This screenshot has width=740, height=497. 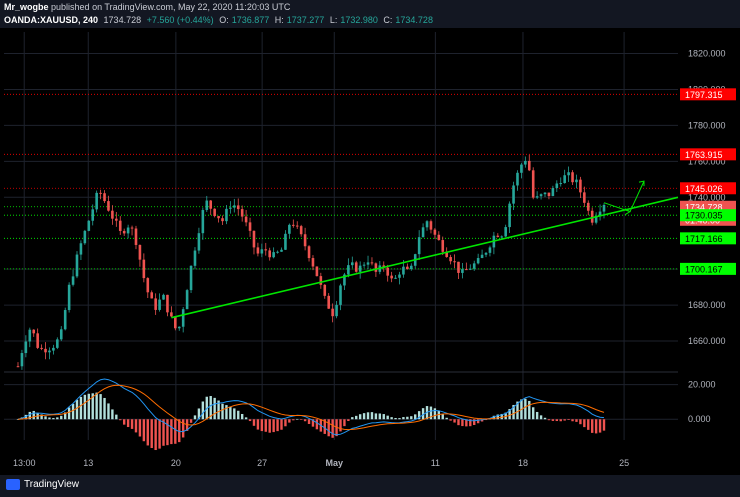 I want to click on tradingview-logo: TradingView, so click(x=42, y=484).